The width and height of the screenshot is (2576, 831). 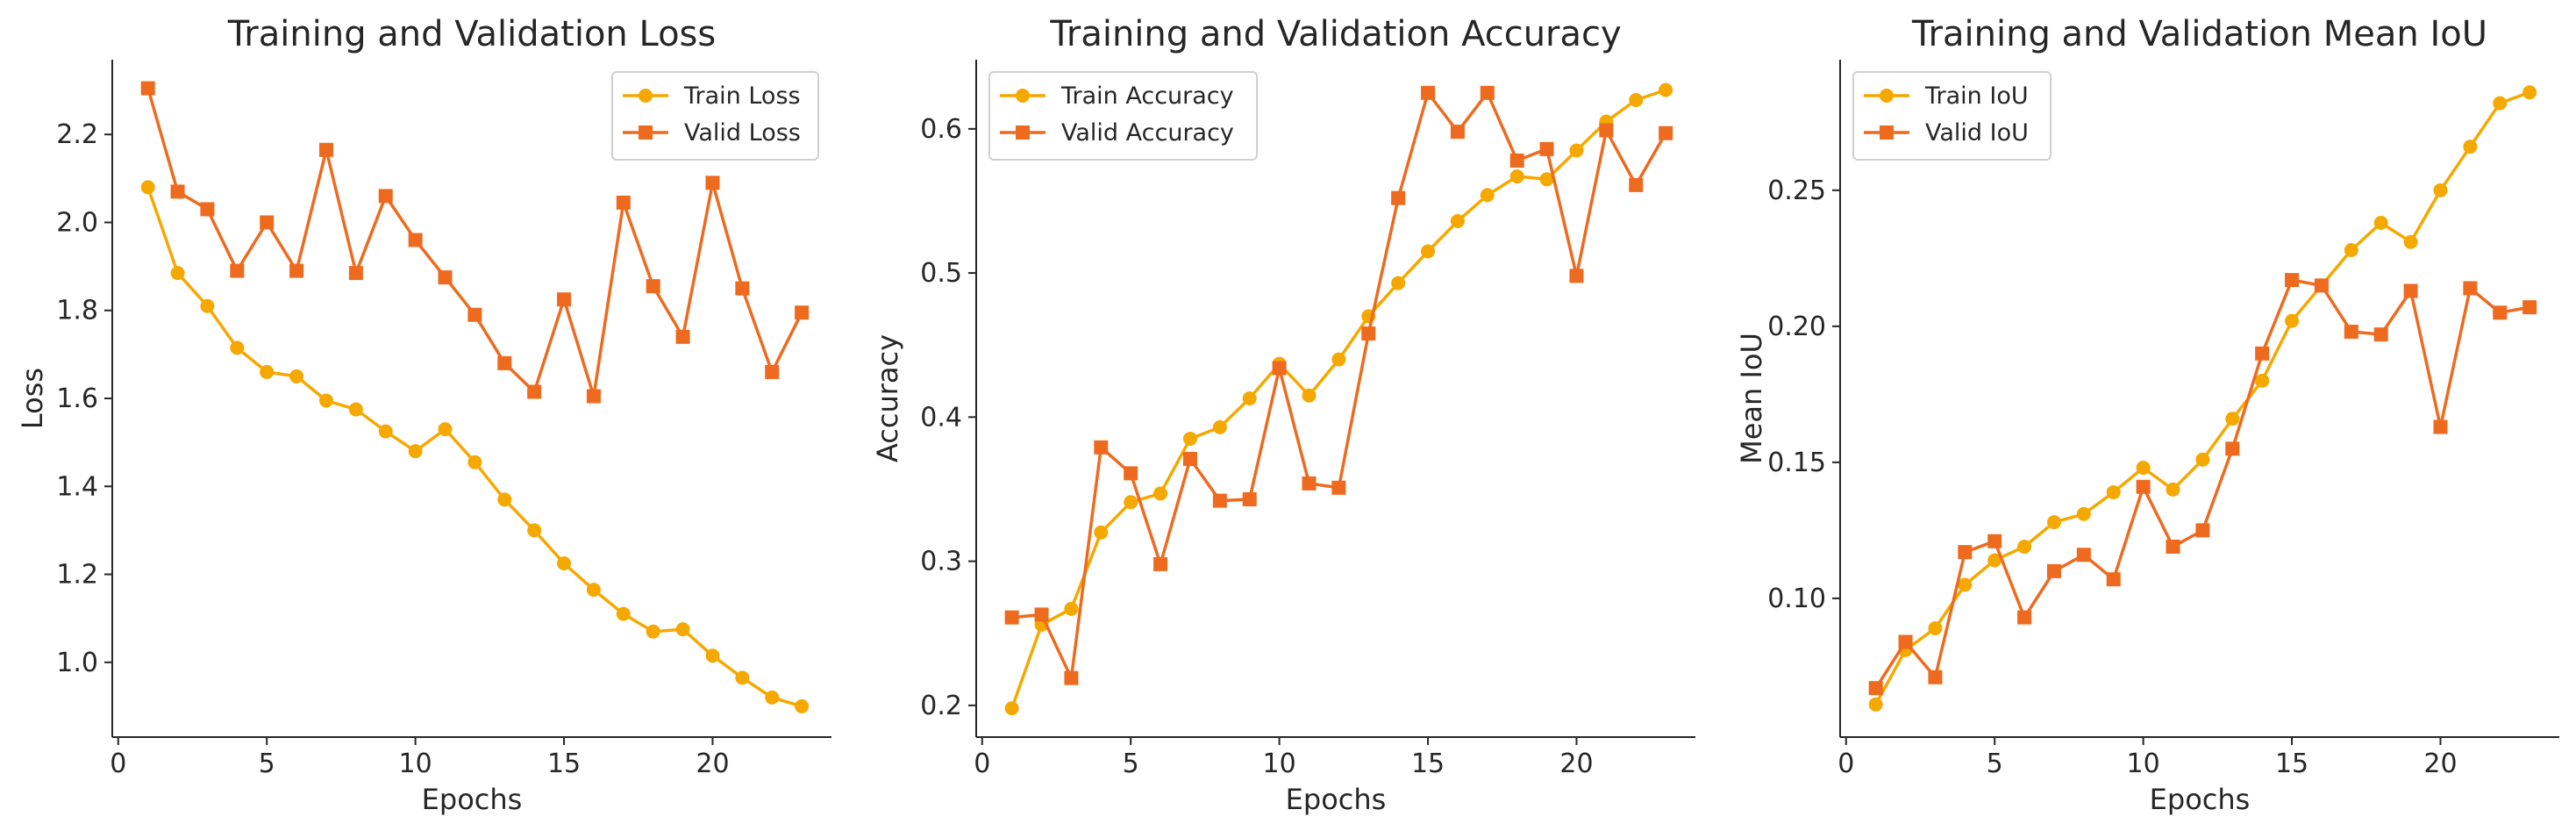 I want to click on legend-label: Valid Loss, so click(x=743, y=133).